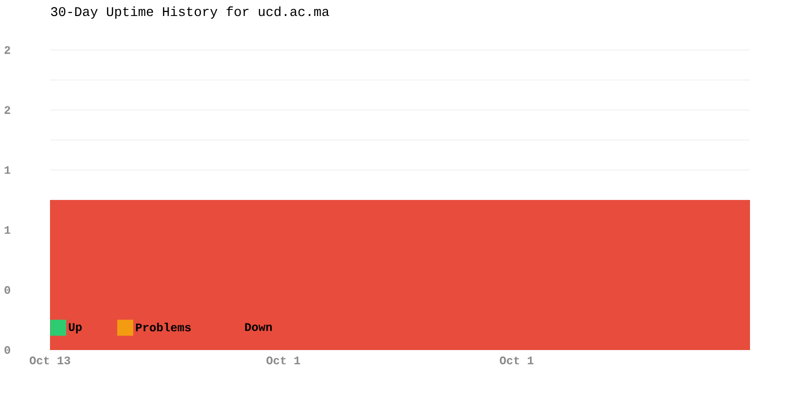 The height and width of the screenshot is (400, 800). What do you see at coordinates (258, 327) in the screenshot?
I see `series-label: Down` at bounding box center [258, 327].